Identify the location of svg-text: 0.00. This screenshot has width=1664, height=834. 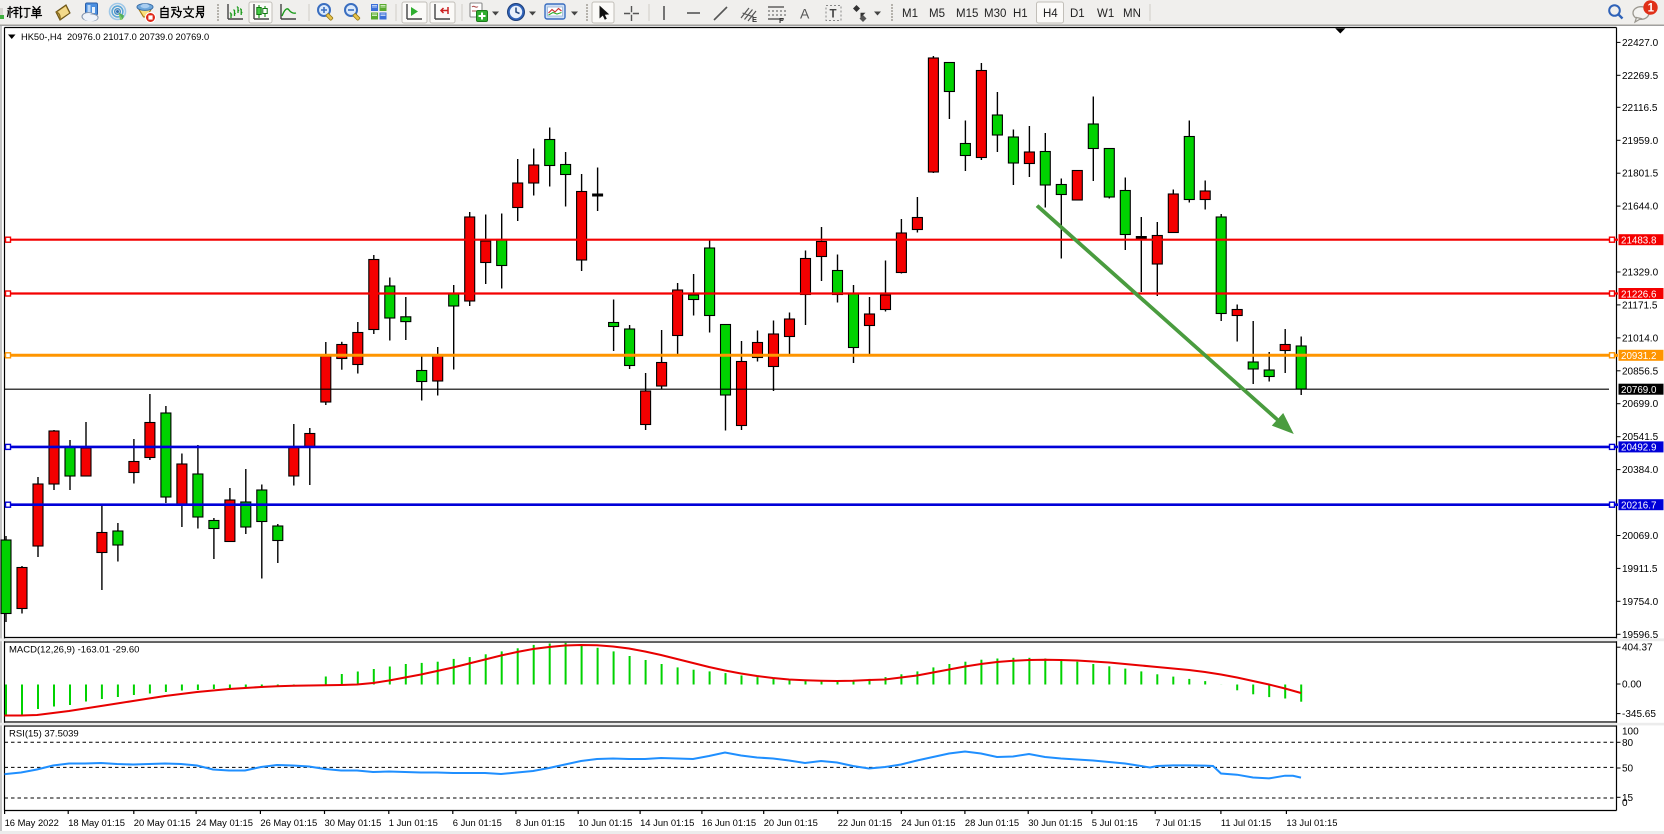
(1632, 685).